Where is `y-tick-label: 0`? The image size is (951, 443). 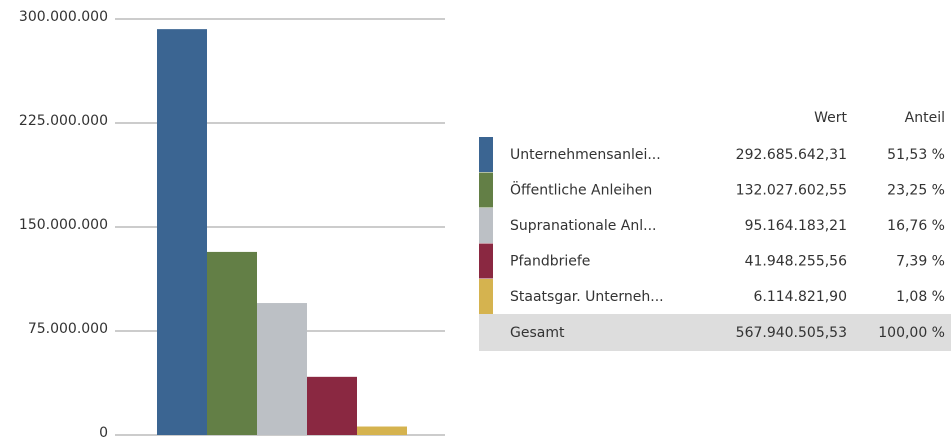 y-tick-label: 0 is located at coordinates (103, 433).